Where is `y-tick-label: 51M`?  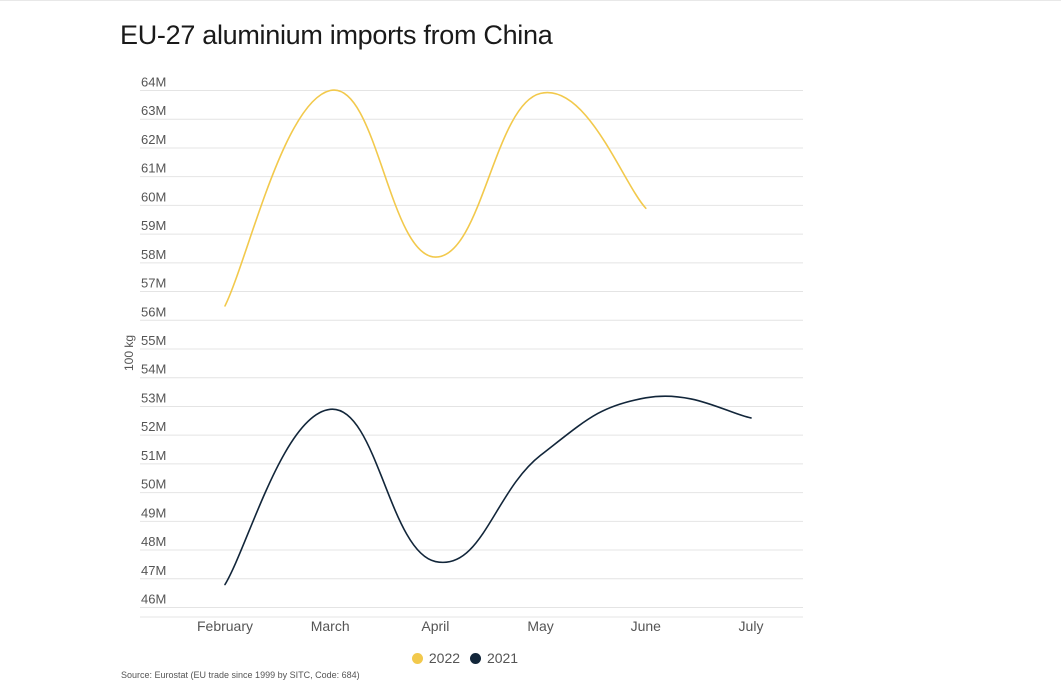 y-tick-label: 51M is located at coordinates (153, 455).